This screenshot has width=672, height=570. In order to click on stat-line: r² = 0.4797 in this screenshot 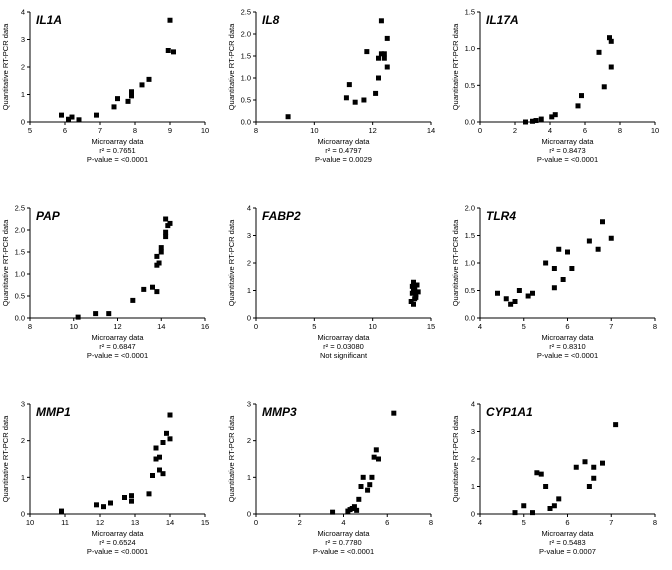, I will do `click(343, 150)`.